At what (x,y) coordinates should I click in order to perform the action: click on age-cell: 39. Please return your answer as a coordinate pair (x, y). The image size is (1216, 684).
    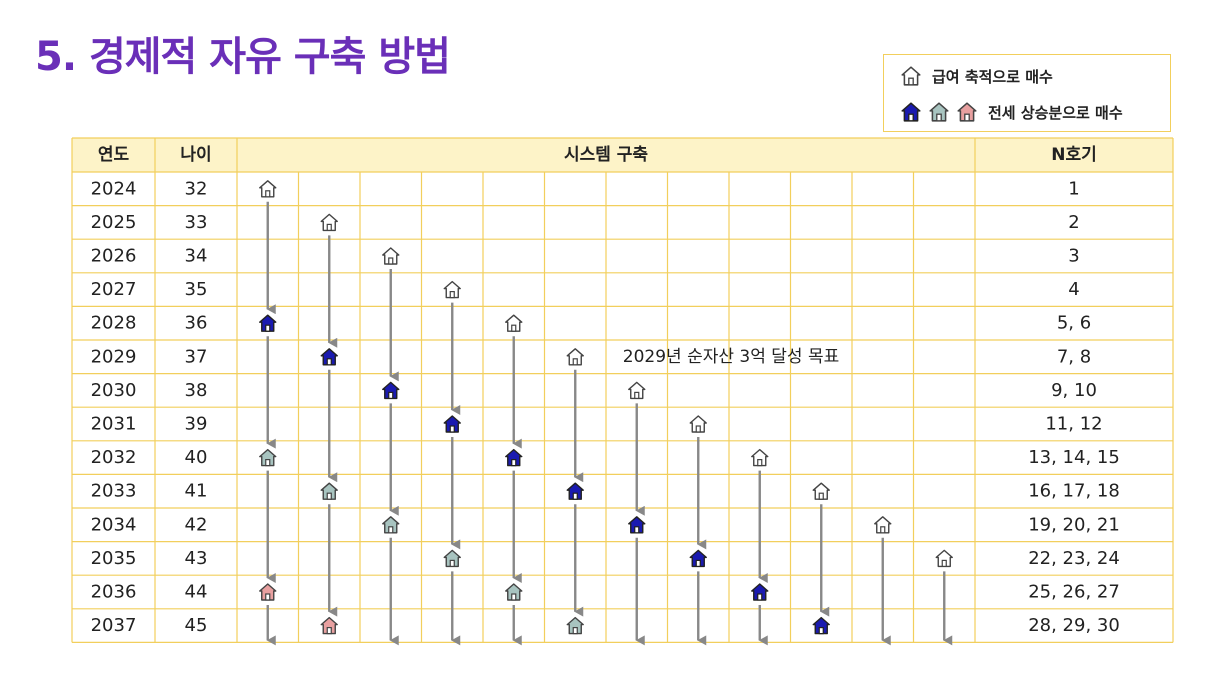
    Looking at the image, I should click on (196, 424).